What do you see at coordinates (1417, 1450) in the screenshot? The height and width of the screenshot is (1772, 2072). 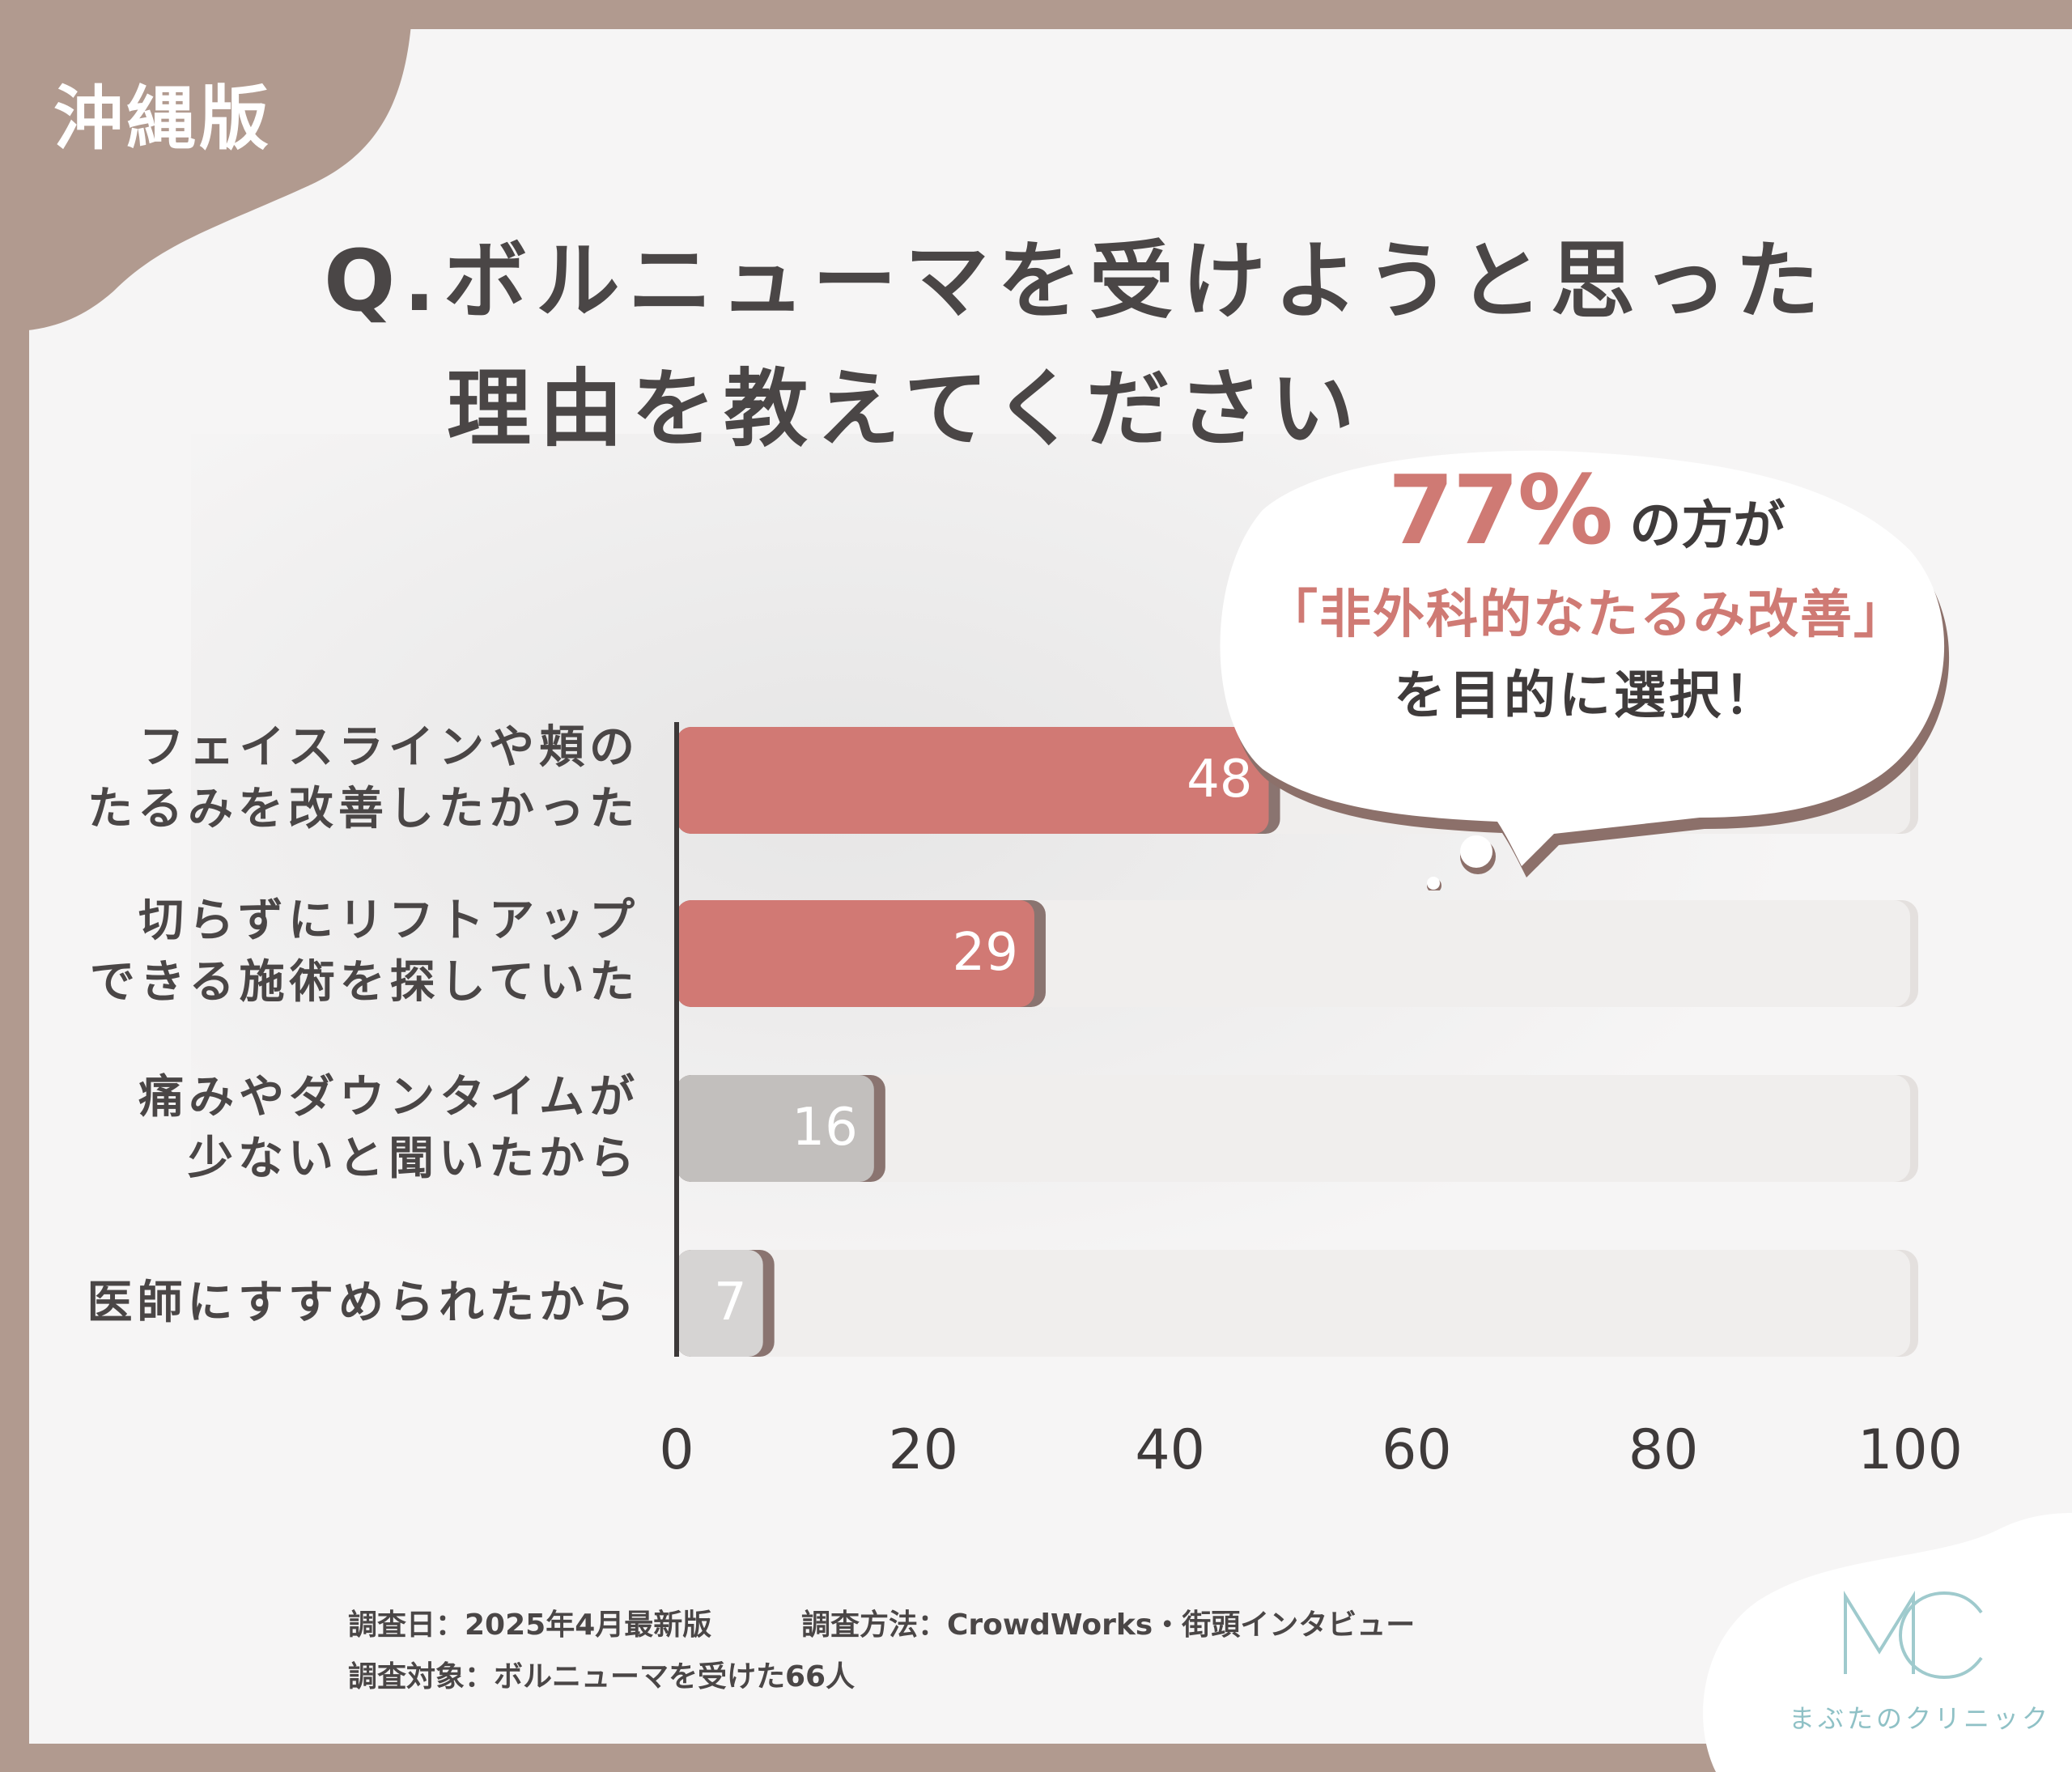 I see `x-tick-label: 60` at bounding box center [1417, 1450].